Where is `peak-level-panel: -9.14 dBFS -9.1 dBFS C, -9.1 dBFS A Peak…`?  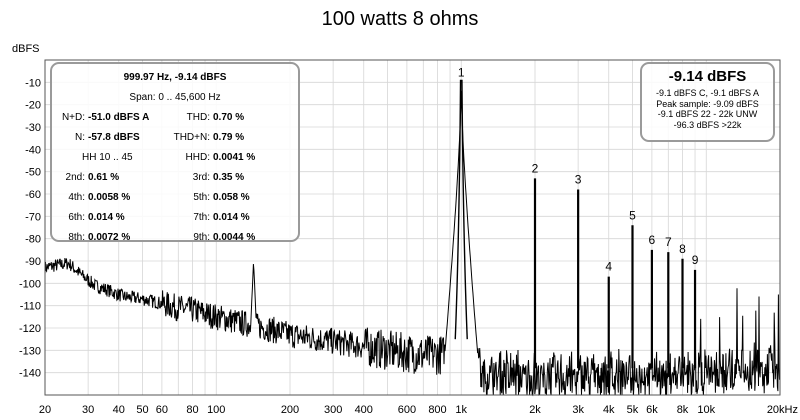 peak-level-panel: -9.14 dBFS -9.1 dBFS C, -9.1 dBFS A Peak… is located at coordinates (707, 102).